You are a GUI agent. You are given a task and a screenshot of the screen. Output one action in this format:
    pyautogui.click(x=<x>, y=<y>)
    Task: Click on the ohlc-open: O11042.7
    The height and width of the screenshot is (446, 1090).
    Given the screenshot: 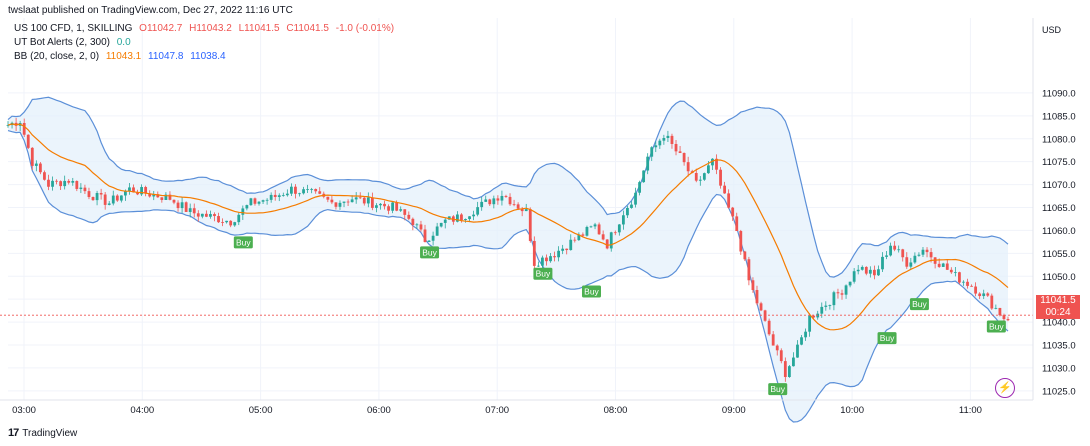 What is the action you would take?
    pyautogui.click(x=161, y=28)
    